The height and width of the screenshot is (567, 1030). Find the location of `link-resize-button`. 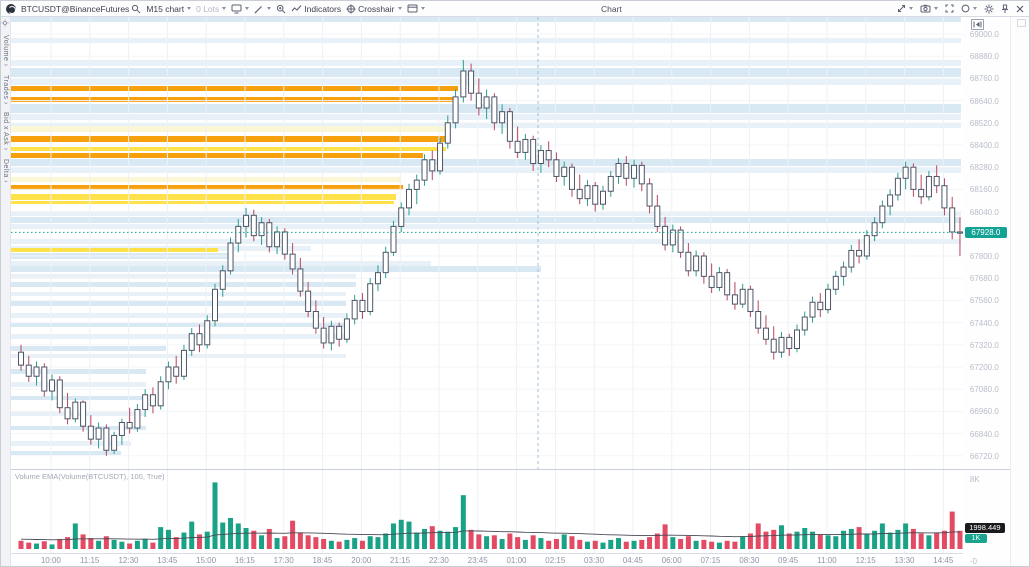

link-resize-button is located at coordinates (905, 8).